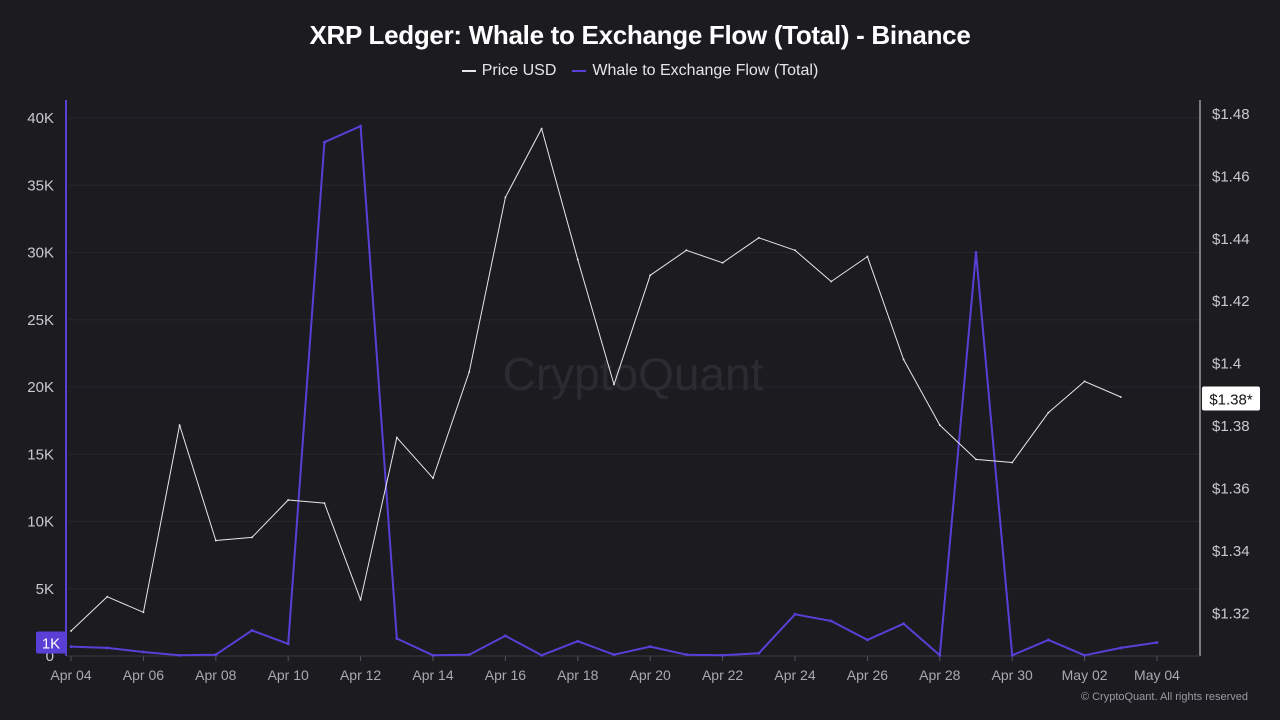 The image size is (1280, 720). What do you see at coordinates (1231, 114) in the screenshot?
I see `y-right-tick-label: $1.48` at bounding box center [1231, 114].